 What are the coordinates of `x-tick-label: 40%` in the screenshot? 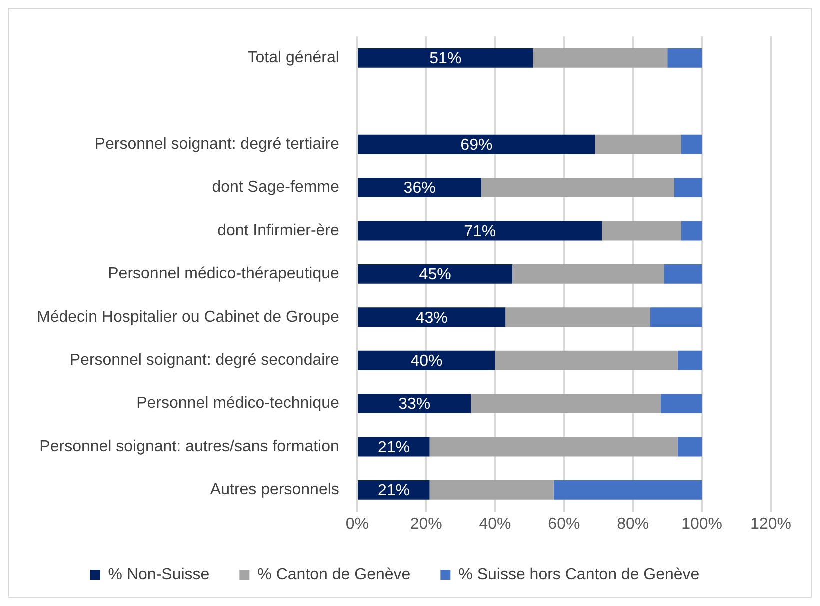 It's located at (495, 524).